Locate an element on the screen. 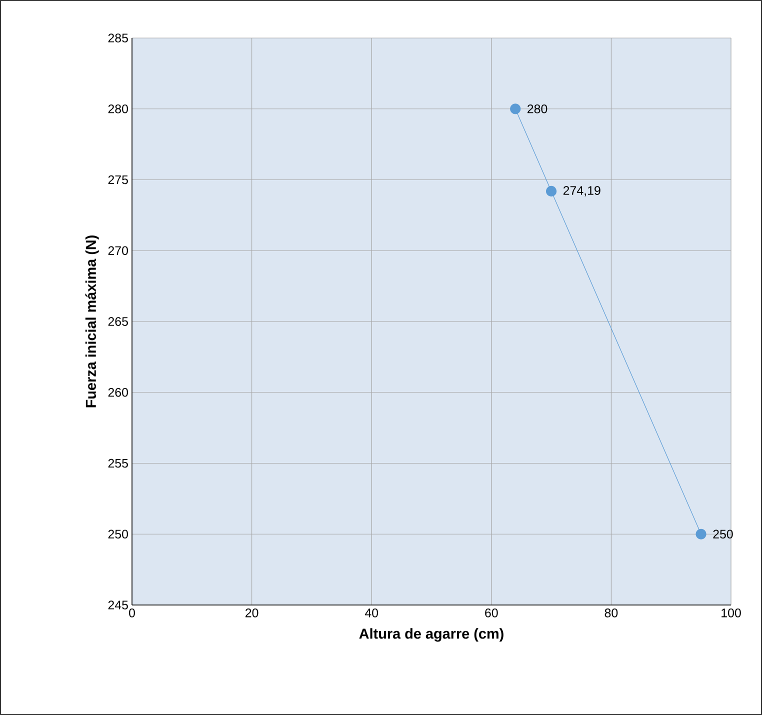 The width and height of the screenshot is (762, 715). x-tick-label: 80 is located at coordinates (611, 613).